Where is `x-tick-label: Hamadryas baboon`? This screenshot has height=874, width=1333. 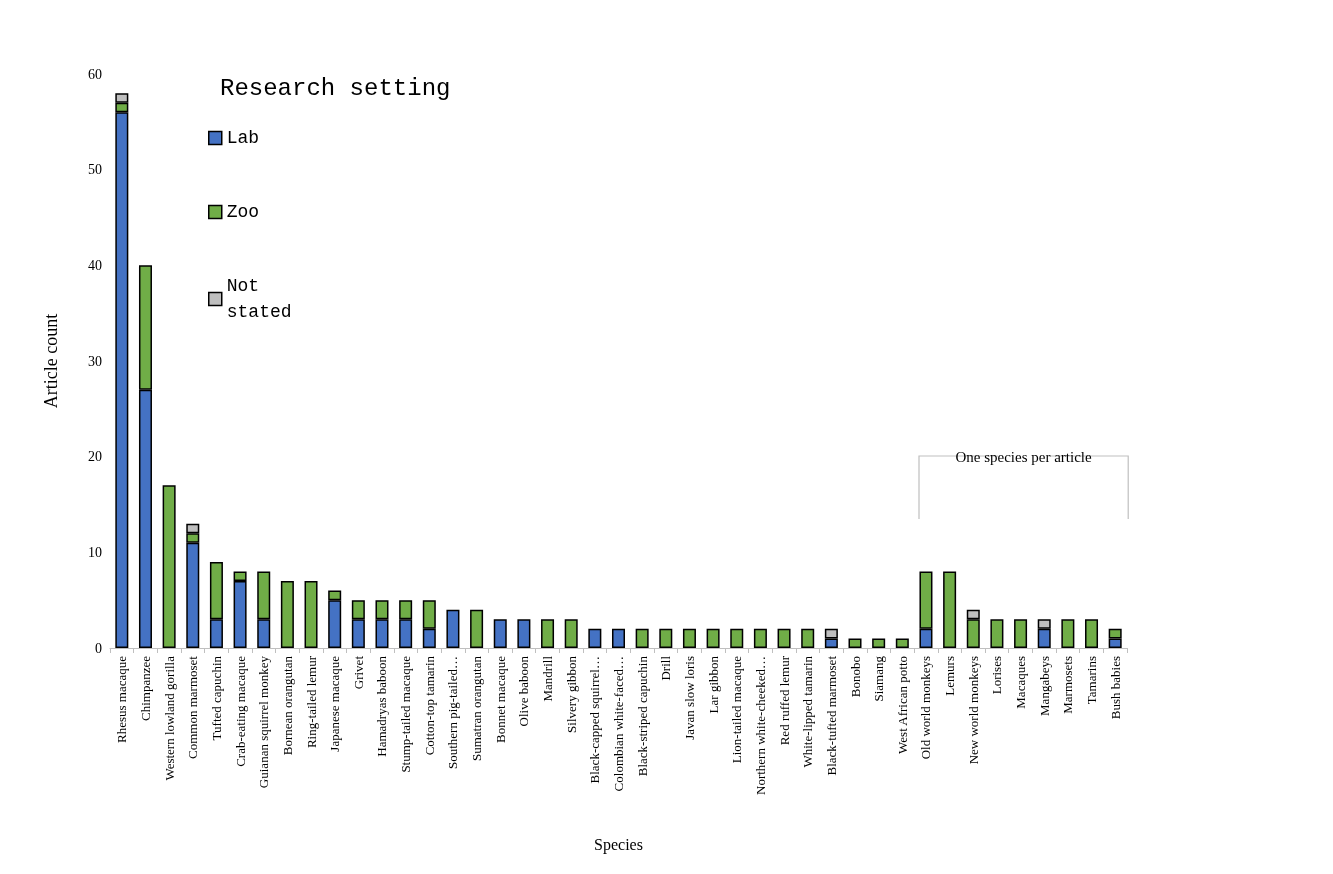 x-tick-label: Hamadryas baboon is located at coordinates (382, 706).